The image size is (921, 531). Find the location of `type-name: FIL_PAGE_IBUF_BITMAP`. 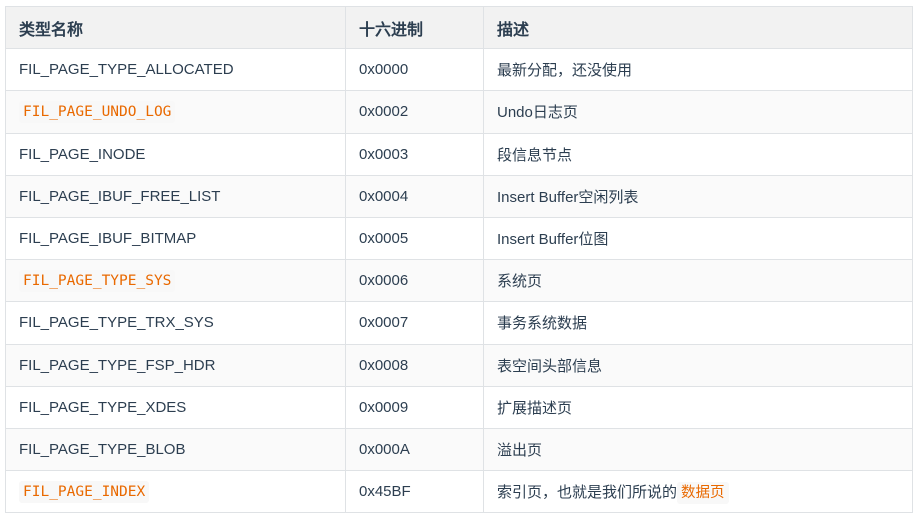

type-name: FIL_PAGE_IBUF_BITMAP is located at coordinates (108, 239).